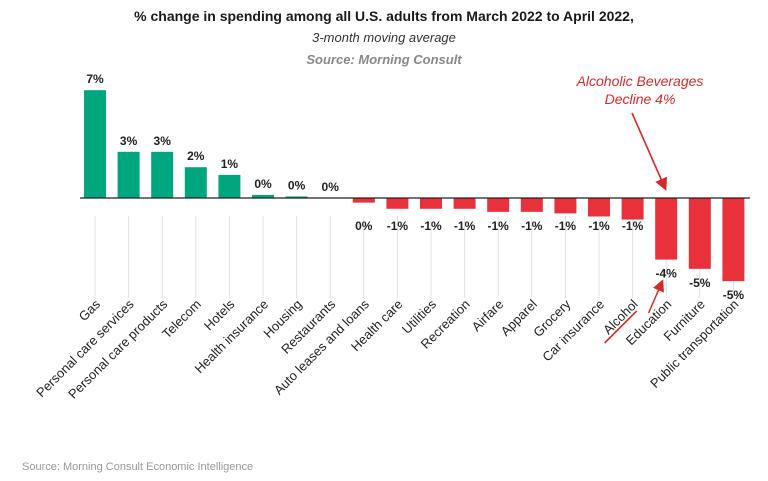 The width and height of the screenshot is (768, 481). What do you see at coordinates (384, 37) in the screenshot?
I see `chart-subtitle: 3-month moving average` at bounding box center [384, 37].